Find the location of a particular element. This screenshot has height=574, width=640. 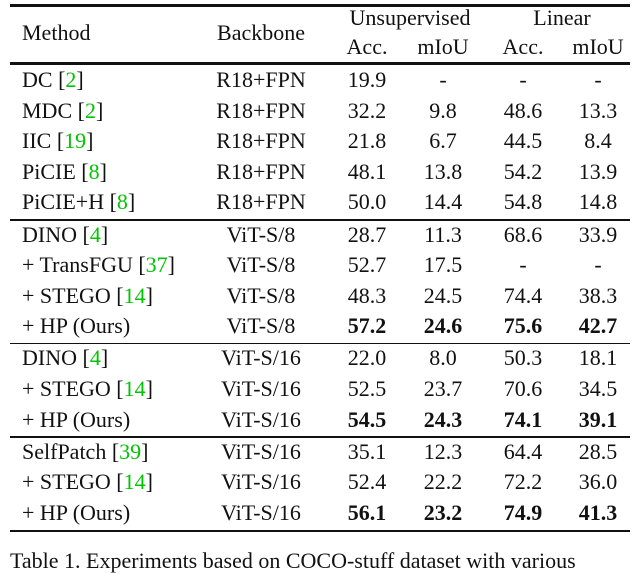

value-cell: 48.1 is located at coordinates (367, 171).